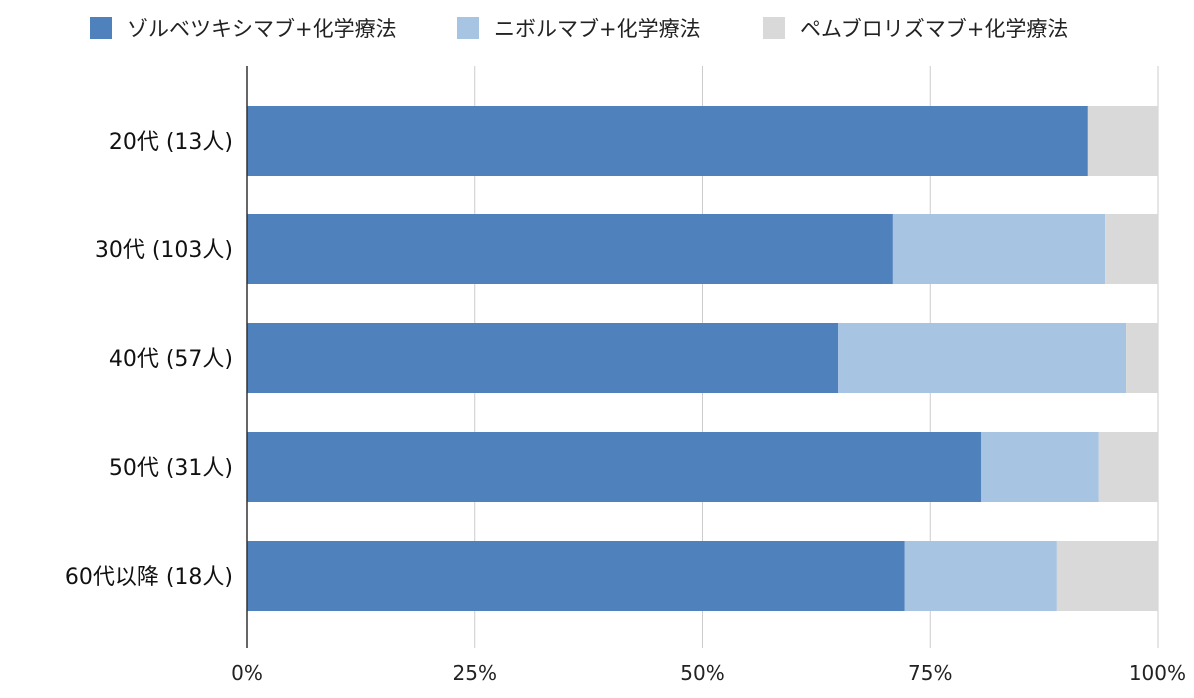  I want to click on legend-item: ゾルベツキシマブ+化学療法, so click(243, 29).